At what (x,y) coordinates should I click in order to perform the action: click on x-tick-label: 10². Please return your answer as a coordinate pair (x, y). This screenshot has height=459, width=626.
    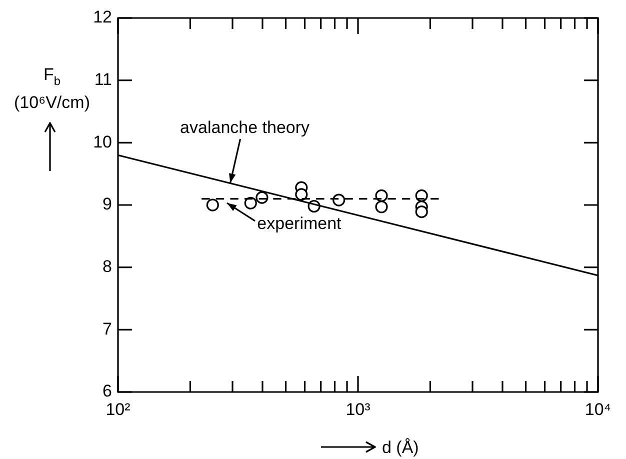
    Looking at the image, I should click on (118, 409).